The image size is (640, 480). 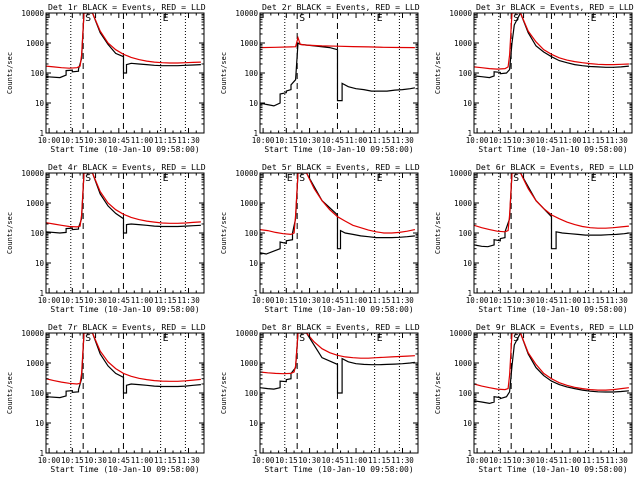 I want to click on panel-title: Det 2r BLACK = Events, RED = LLD, so click(x=341, y=7).